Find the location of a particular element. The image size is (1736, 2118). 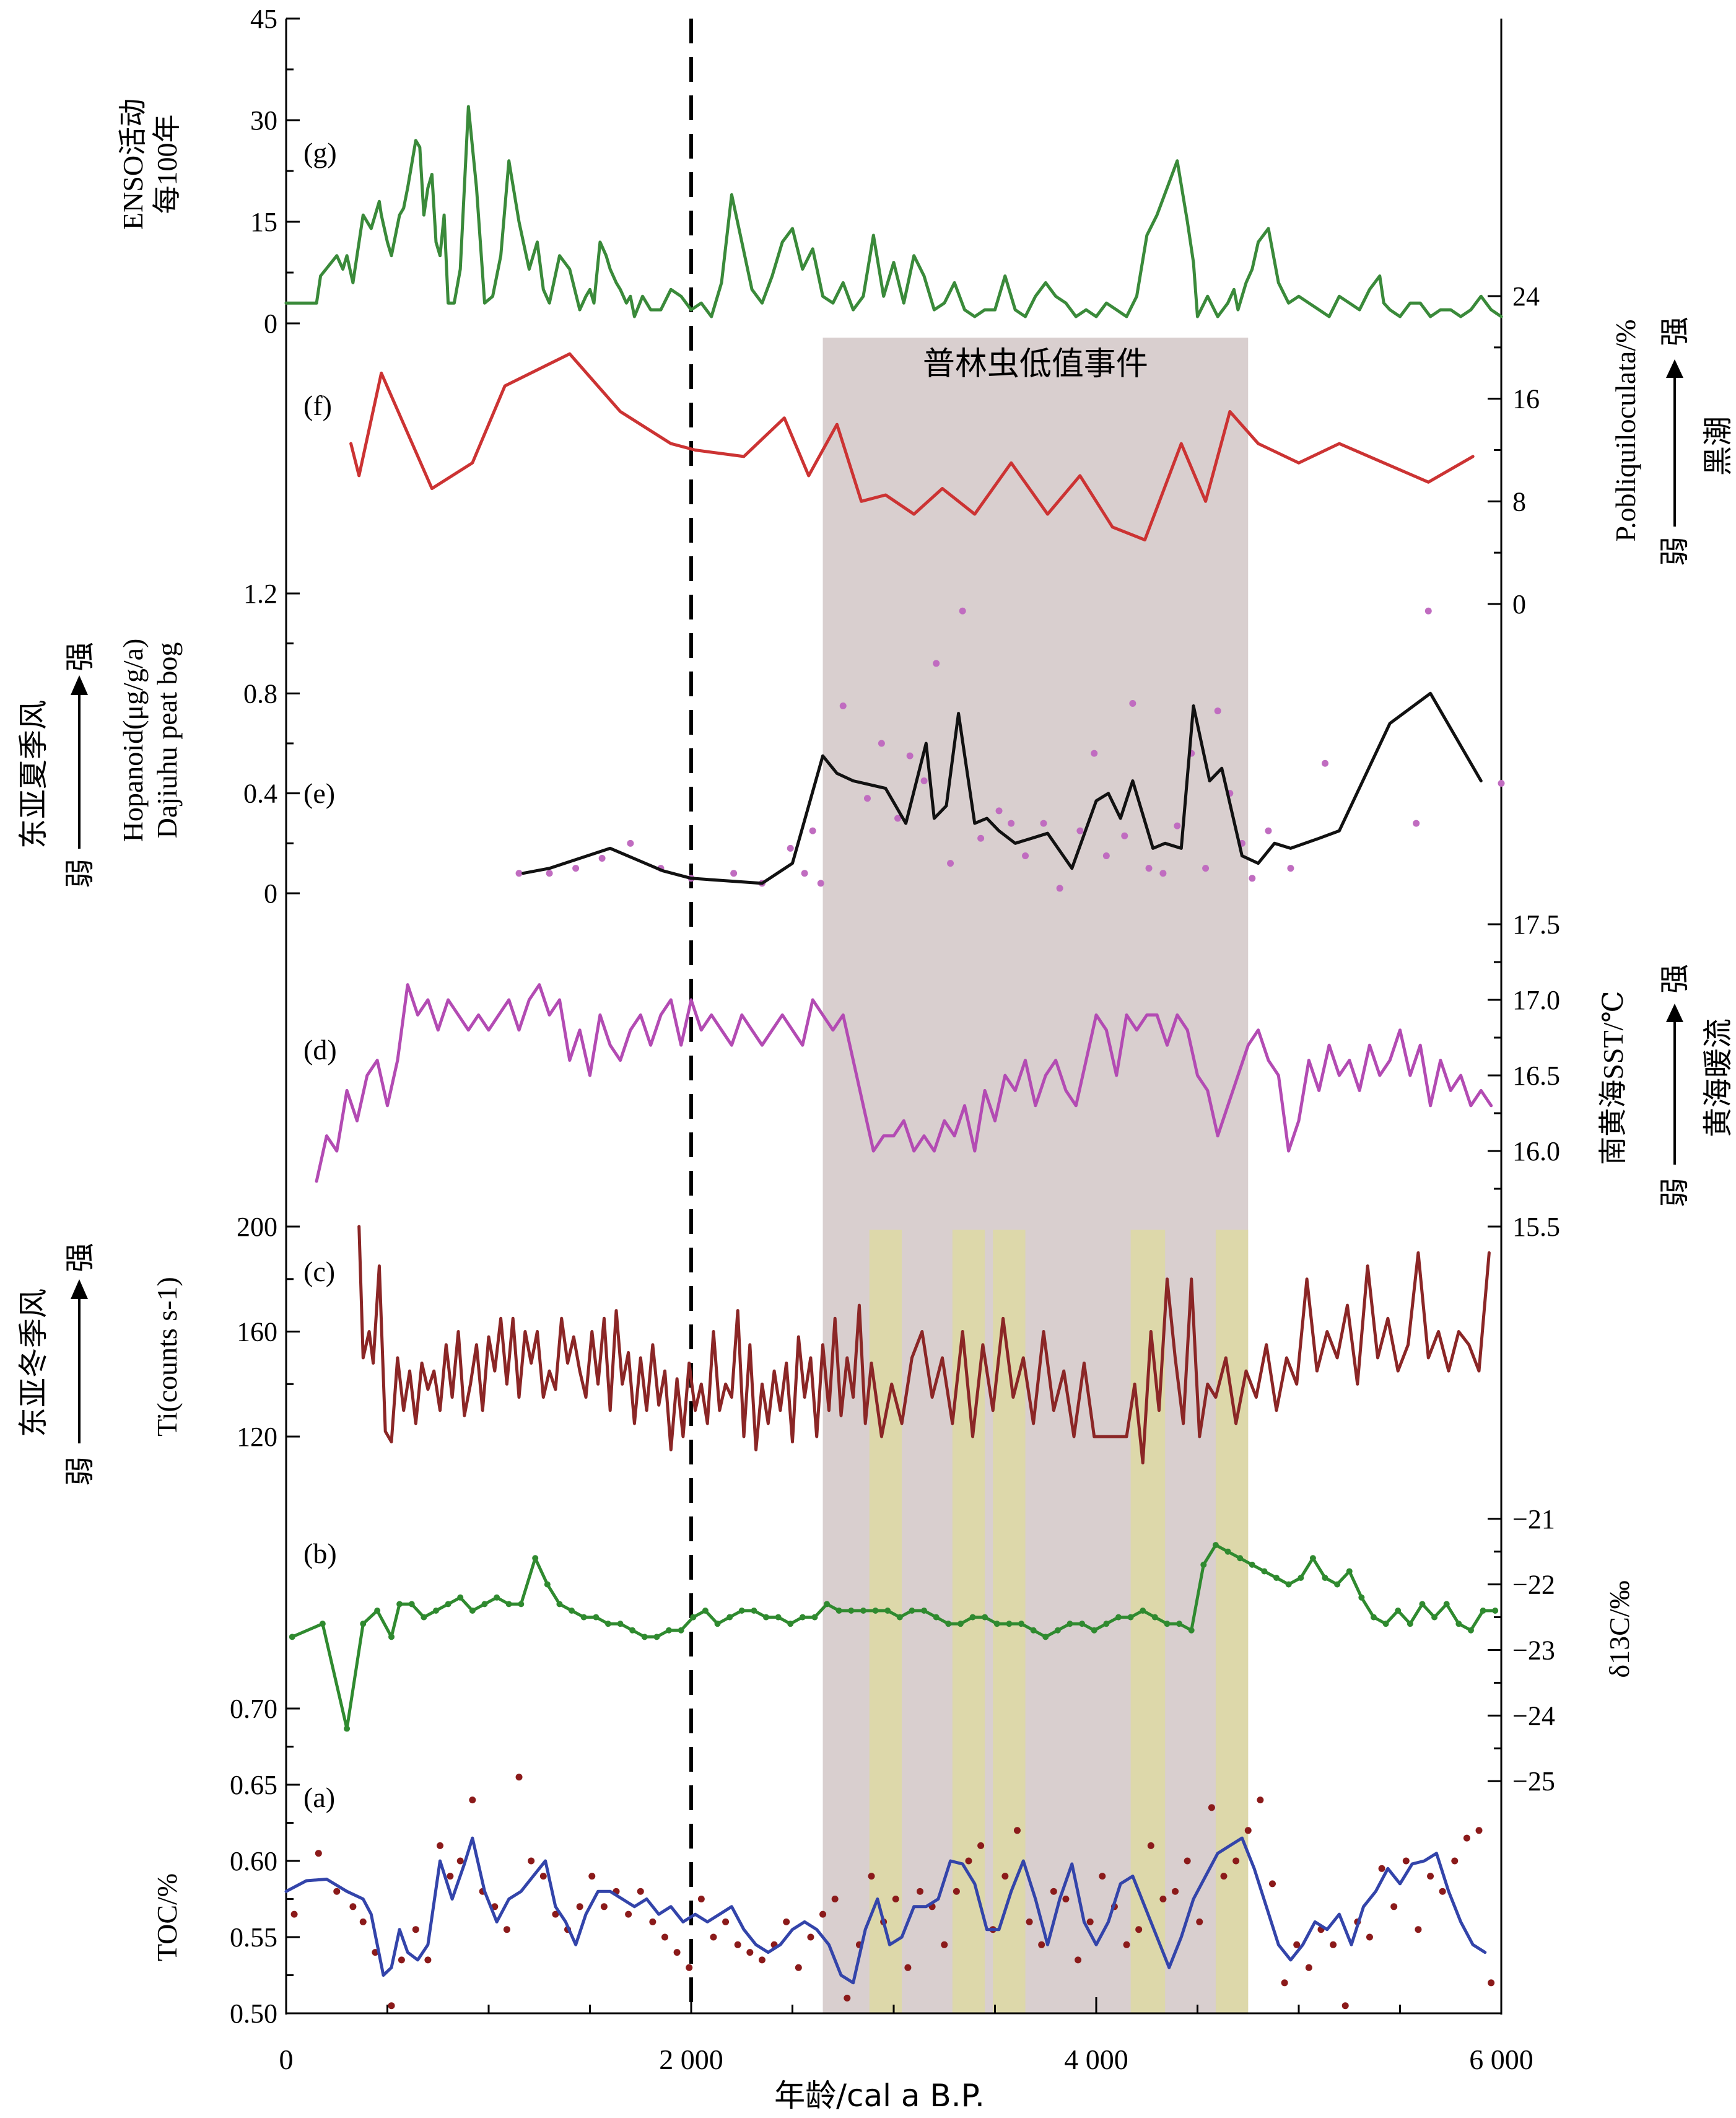

warm-current-strong: 强 is located at coordinates (1674, 979).